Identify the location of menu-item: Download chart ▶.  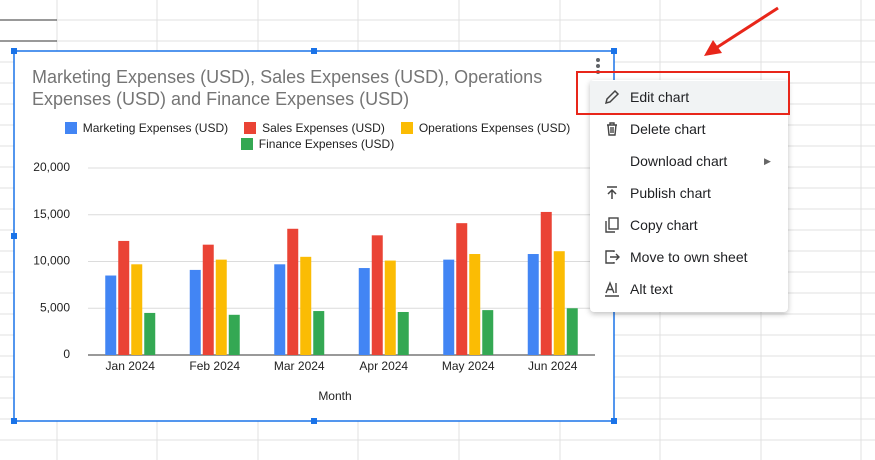
(689, 161).